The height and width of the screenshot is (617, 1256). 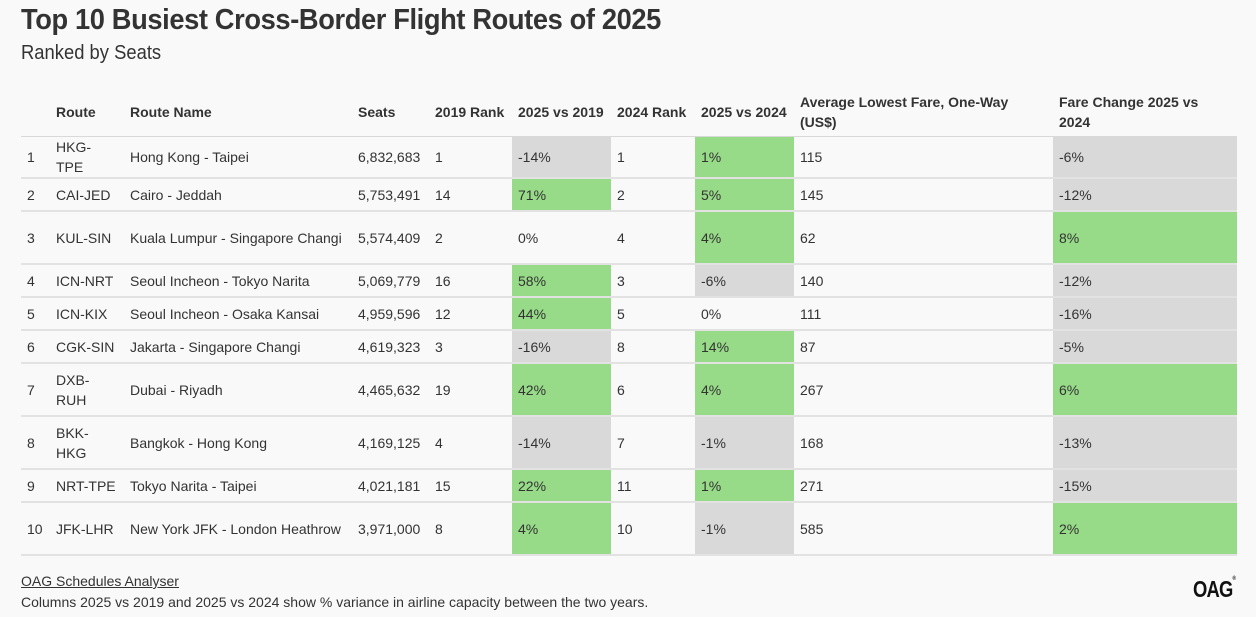 I want to click on cell-fare-change: 2%, so click(x=1145, y=529).